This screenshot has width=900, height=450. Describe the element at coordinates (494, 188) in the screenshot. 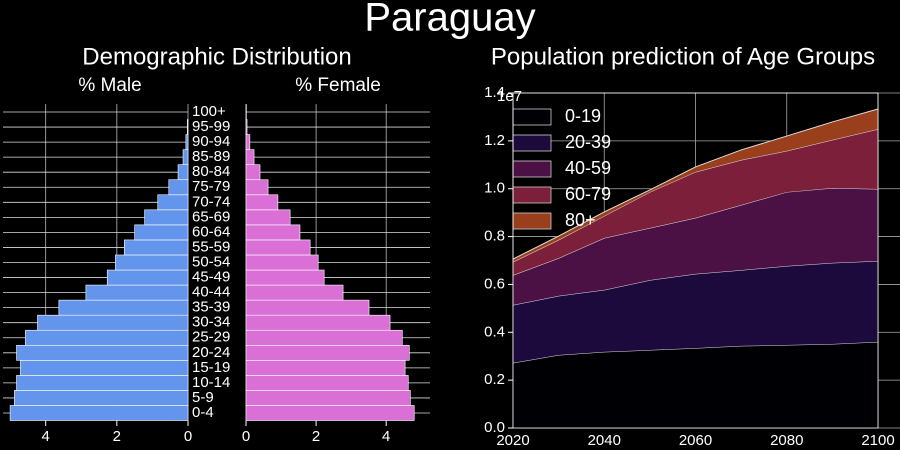

I see `y-tick-label: 1.0` at that location.